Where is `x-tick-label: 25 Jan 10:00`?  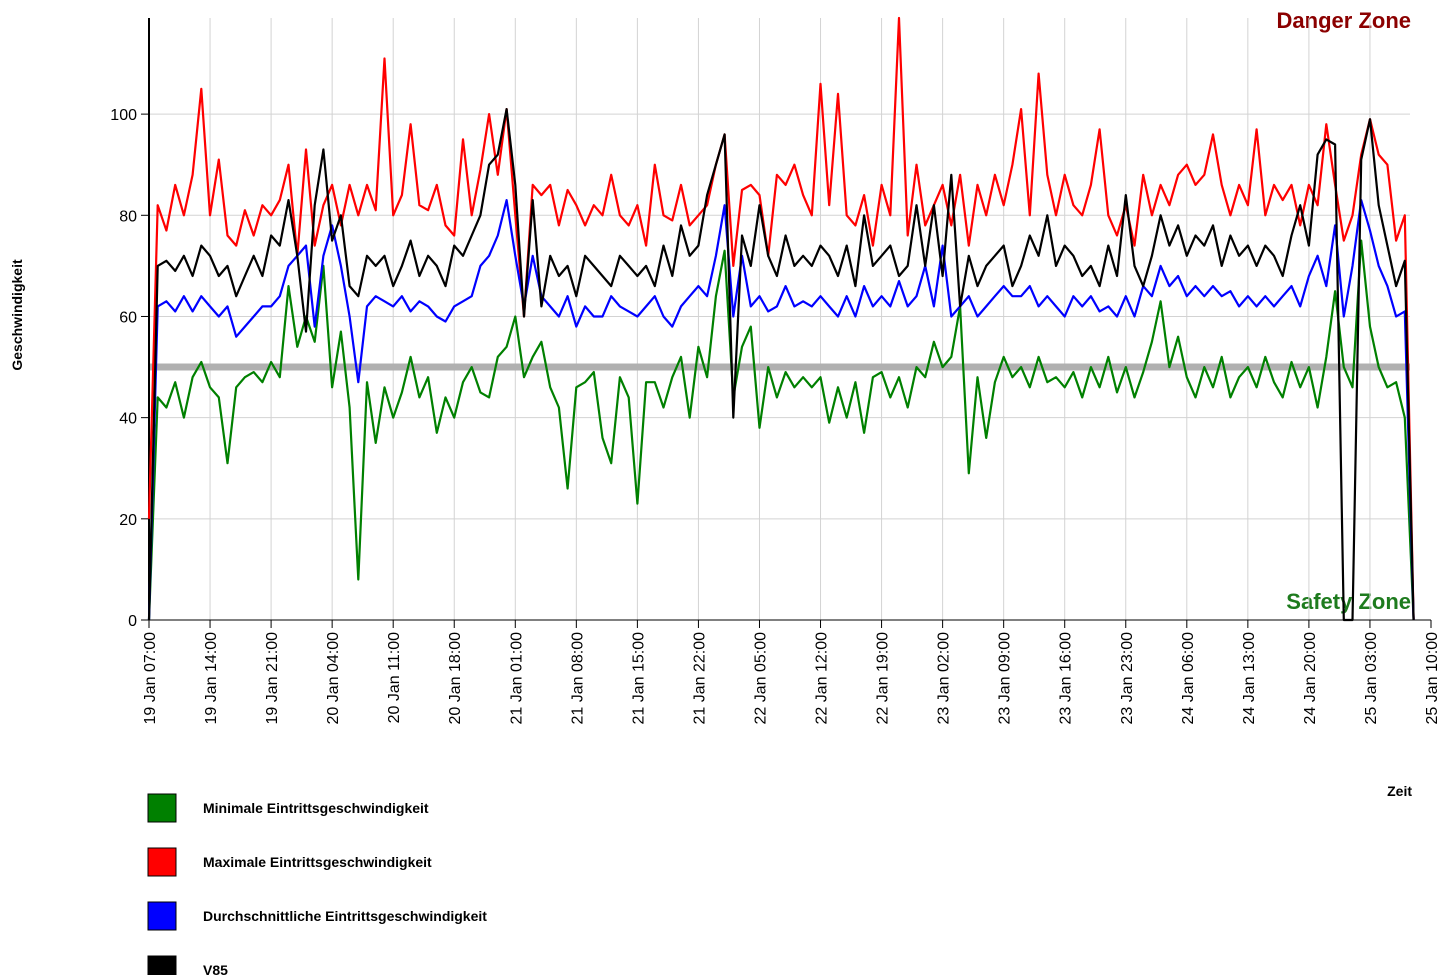 x-tick-label: 25 Jan 10:00 is located at coordinates (1432, 678).